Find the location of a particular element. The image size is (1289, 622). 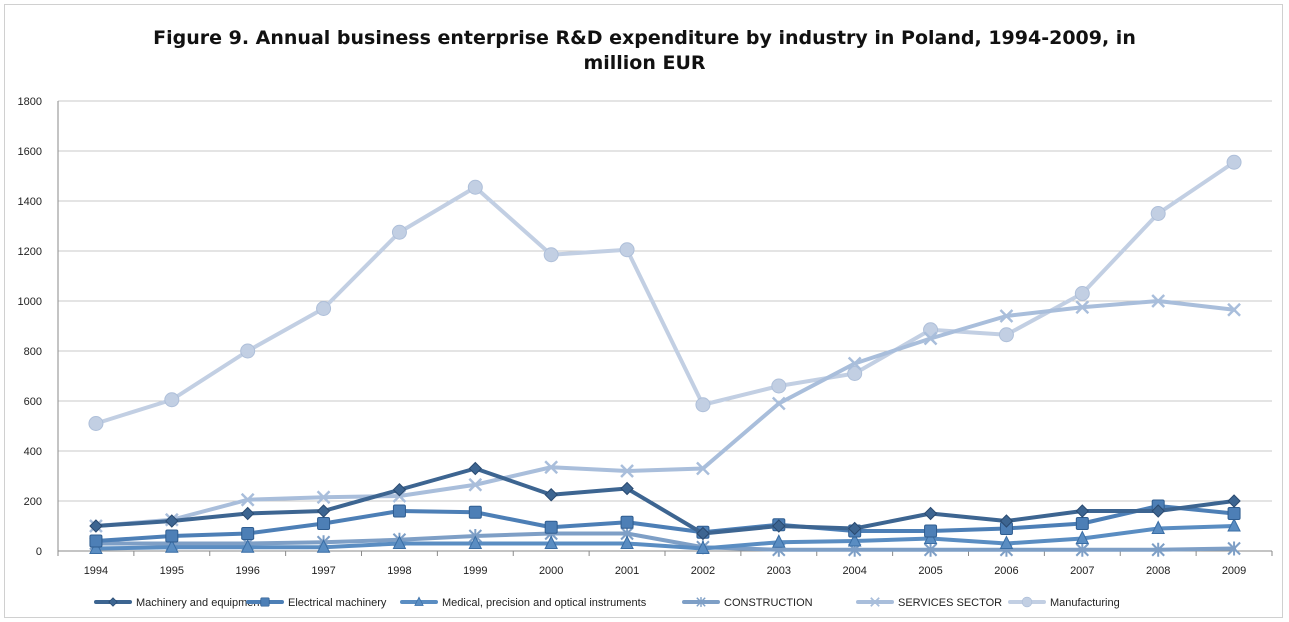

x-tick-label: 2004 is located at coordinates (854, 571).